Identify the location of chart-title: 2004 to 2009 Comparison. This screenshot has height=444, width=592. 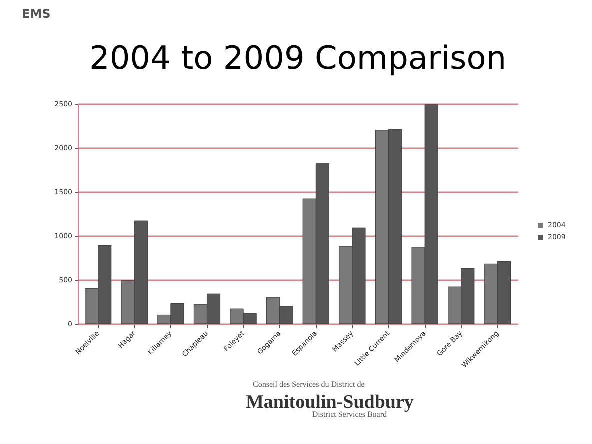
(298, 58).